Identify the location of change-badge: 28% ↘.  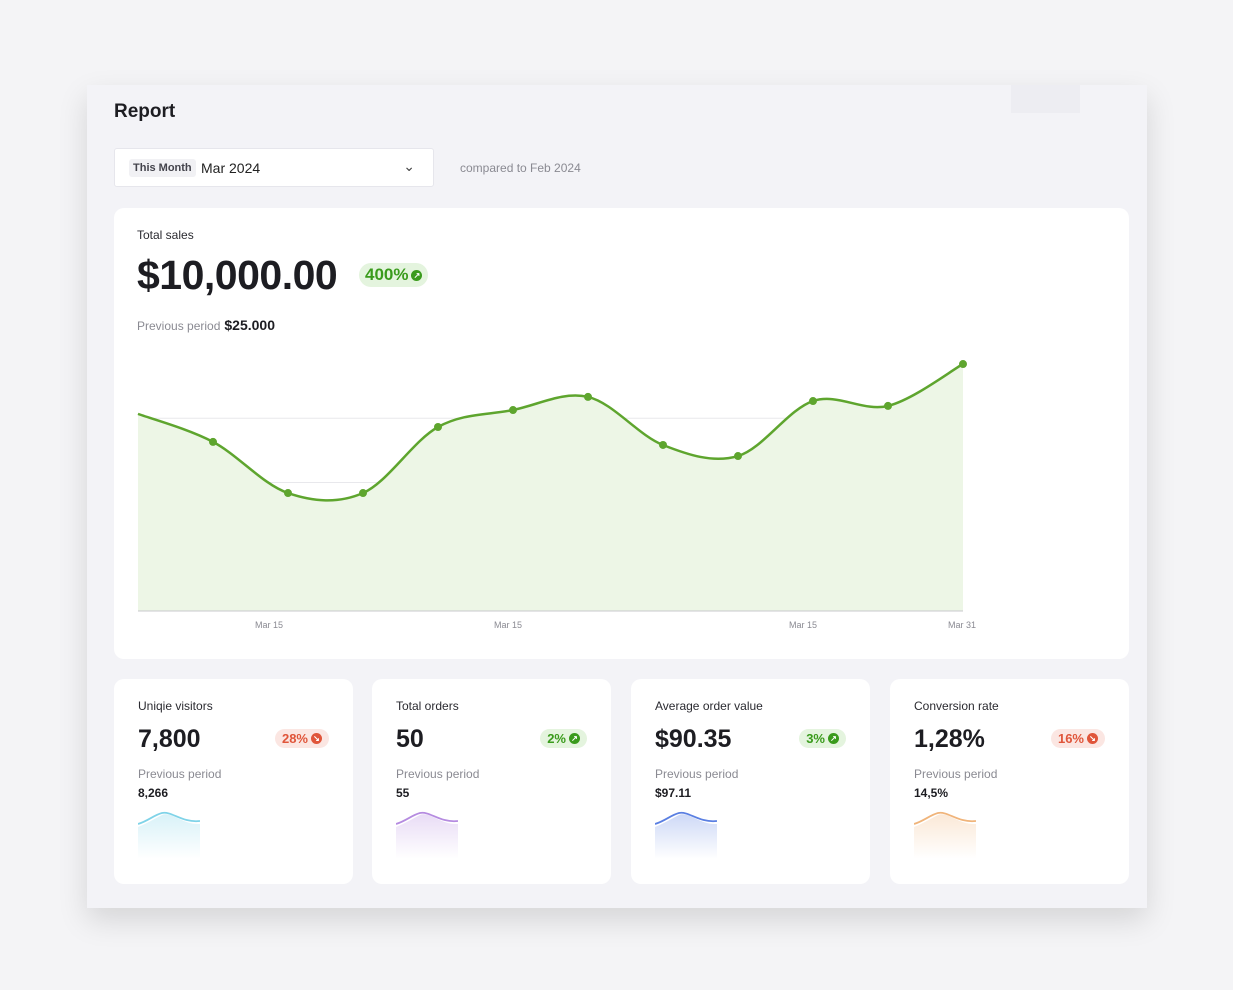
(301, 738).